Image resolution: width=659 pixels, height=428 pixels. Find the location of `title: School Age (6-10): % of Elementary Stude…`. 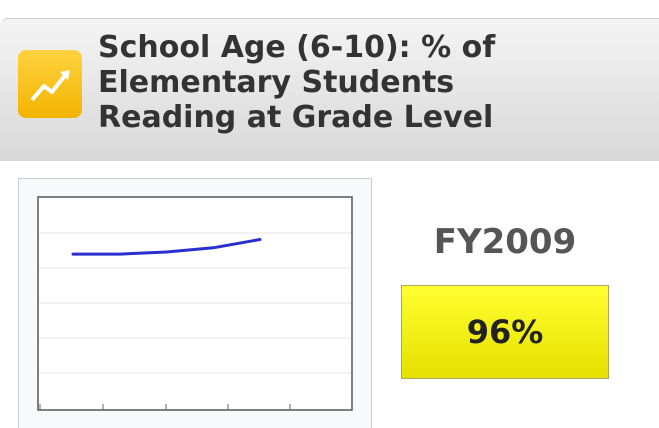

title: School Age (6-10): % of Elementary Stude… is located at coordinates (296, 82).